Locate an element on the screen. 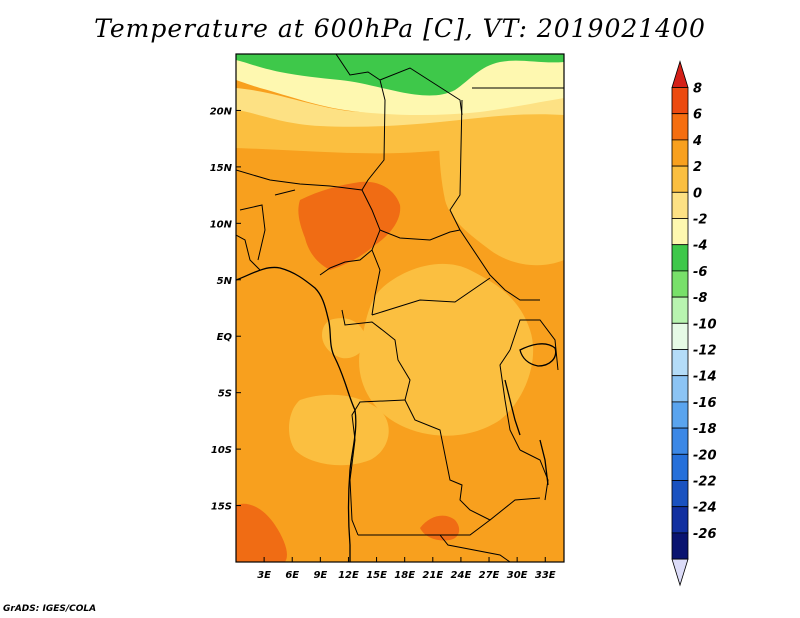 The width and height of the screenshot is (800, 618). colorbar-level-label: 8 is located at coordinates (697, 89).